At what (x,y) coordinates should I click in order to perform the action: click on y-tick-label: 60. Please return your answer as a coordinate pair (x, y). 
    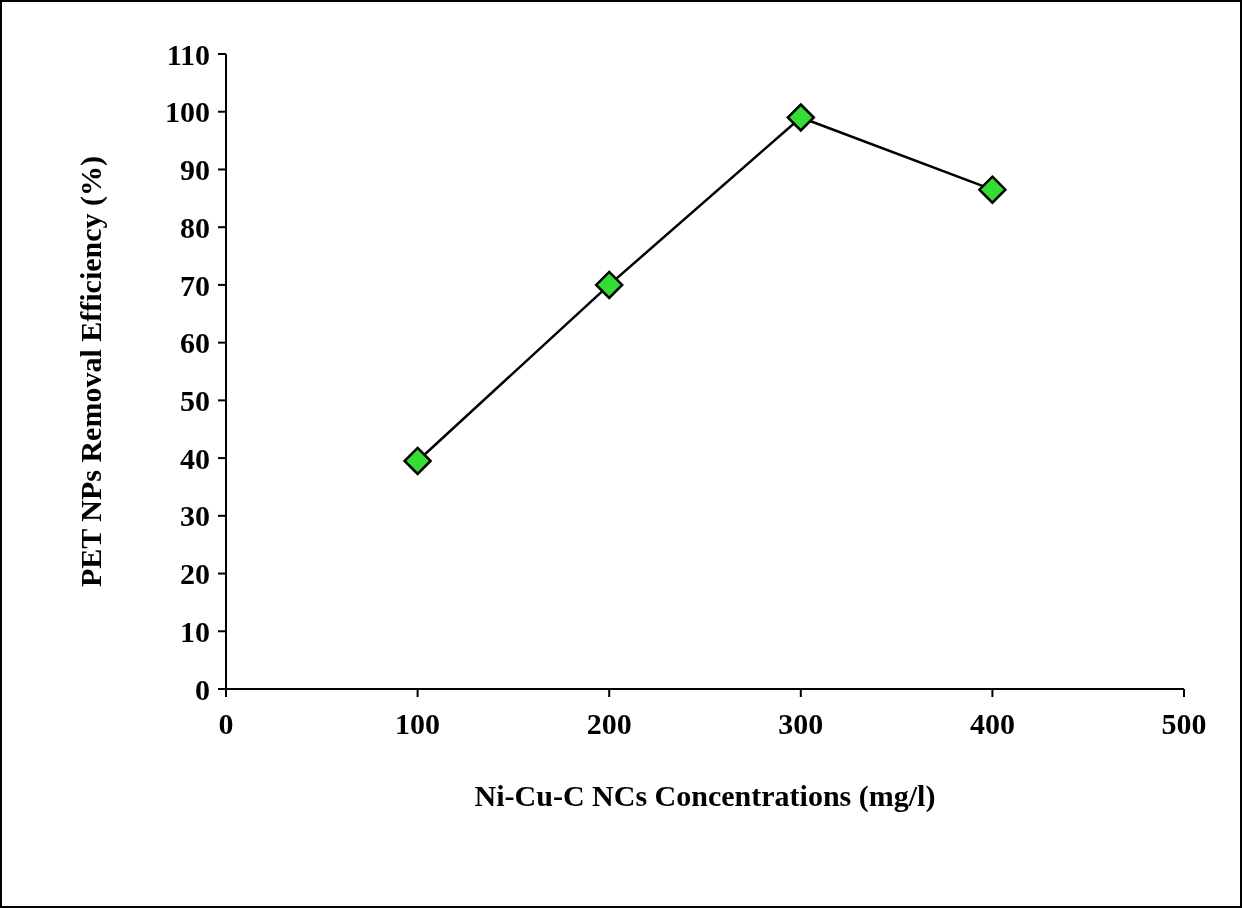
    Looking at the image, I should click on (195, 343).